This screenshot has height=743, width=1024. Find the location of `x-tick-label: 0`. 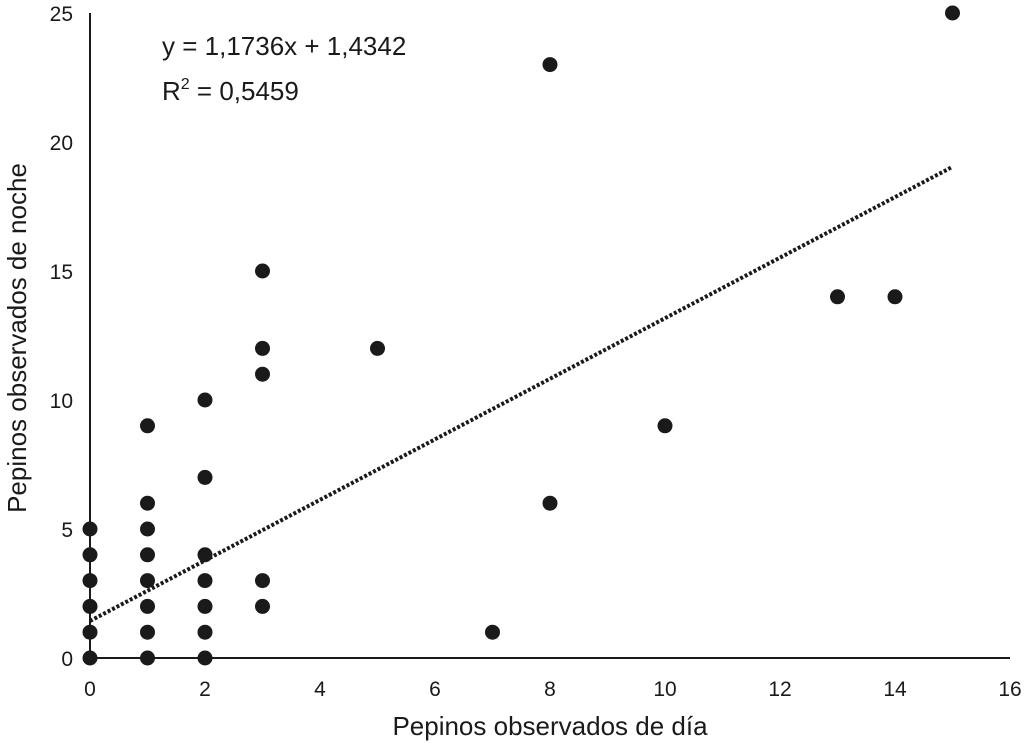

x-tick-label: 0 is located at coordinates (90, 689).